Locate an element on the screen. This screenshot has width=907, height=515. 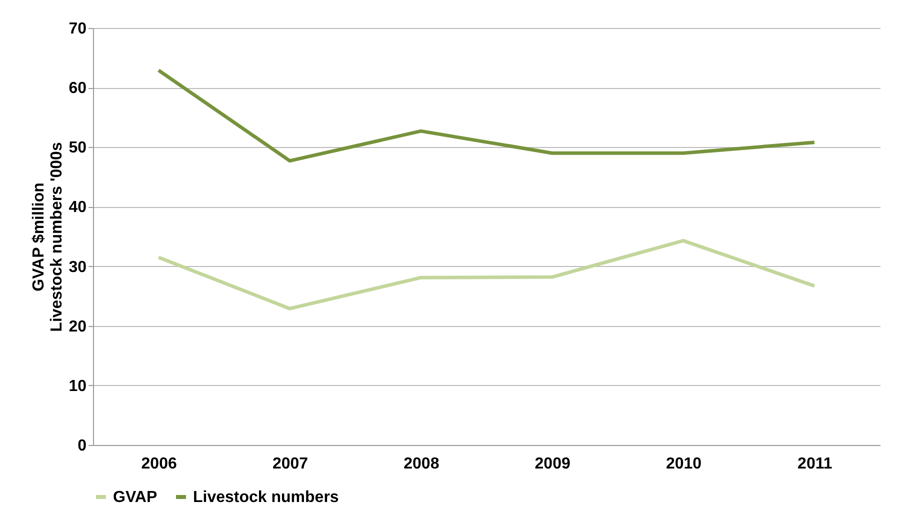
legend-label: GVAP is located at coordinates (135, 497).